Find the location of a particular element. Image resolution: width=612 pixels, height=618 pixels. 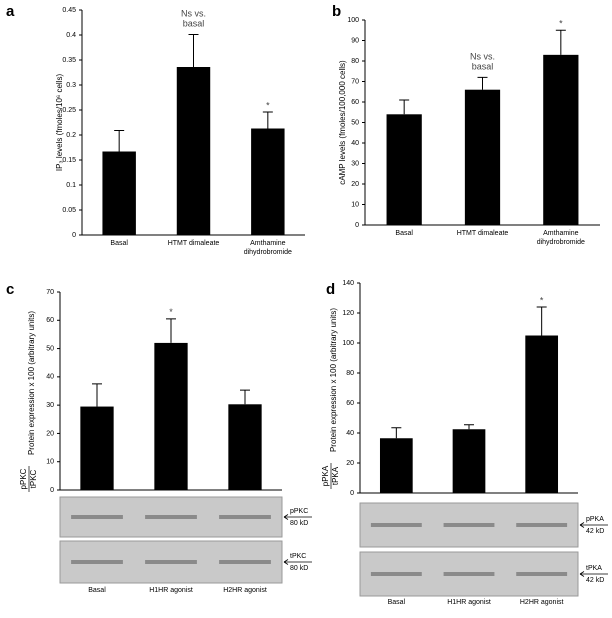

y-tick-label: 90 is located at coordinates (355, 40).